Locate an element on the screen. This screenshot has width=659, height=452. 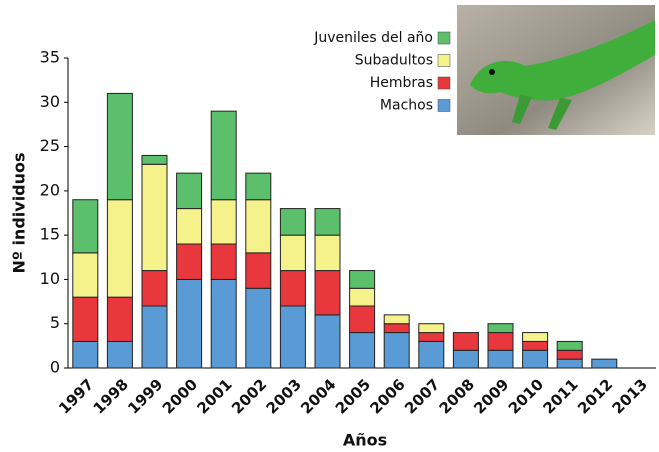
x-tick-label: 2005 is located at coordinates (353, 396).